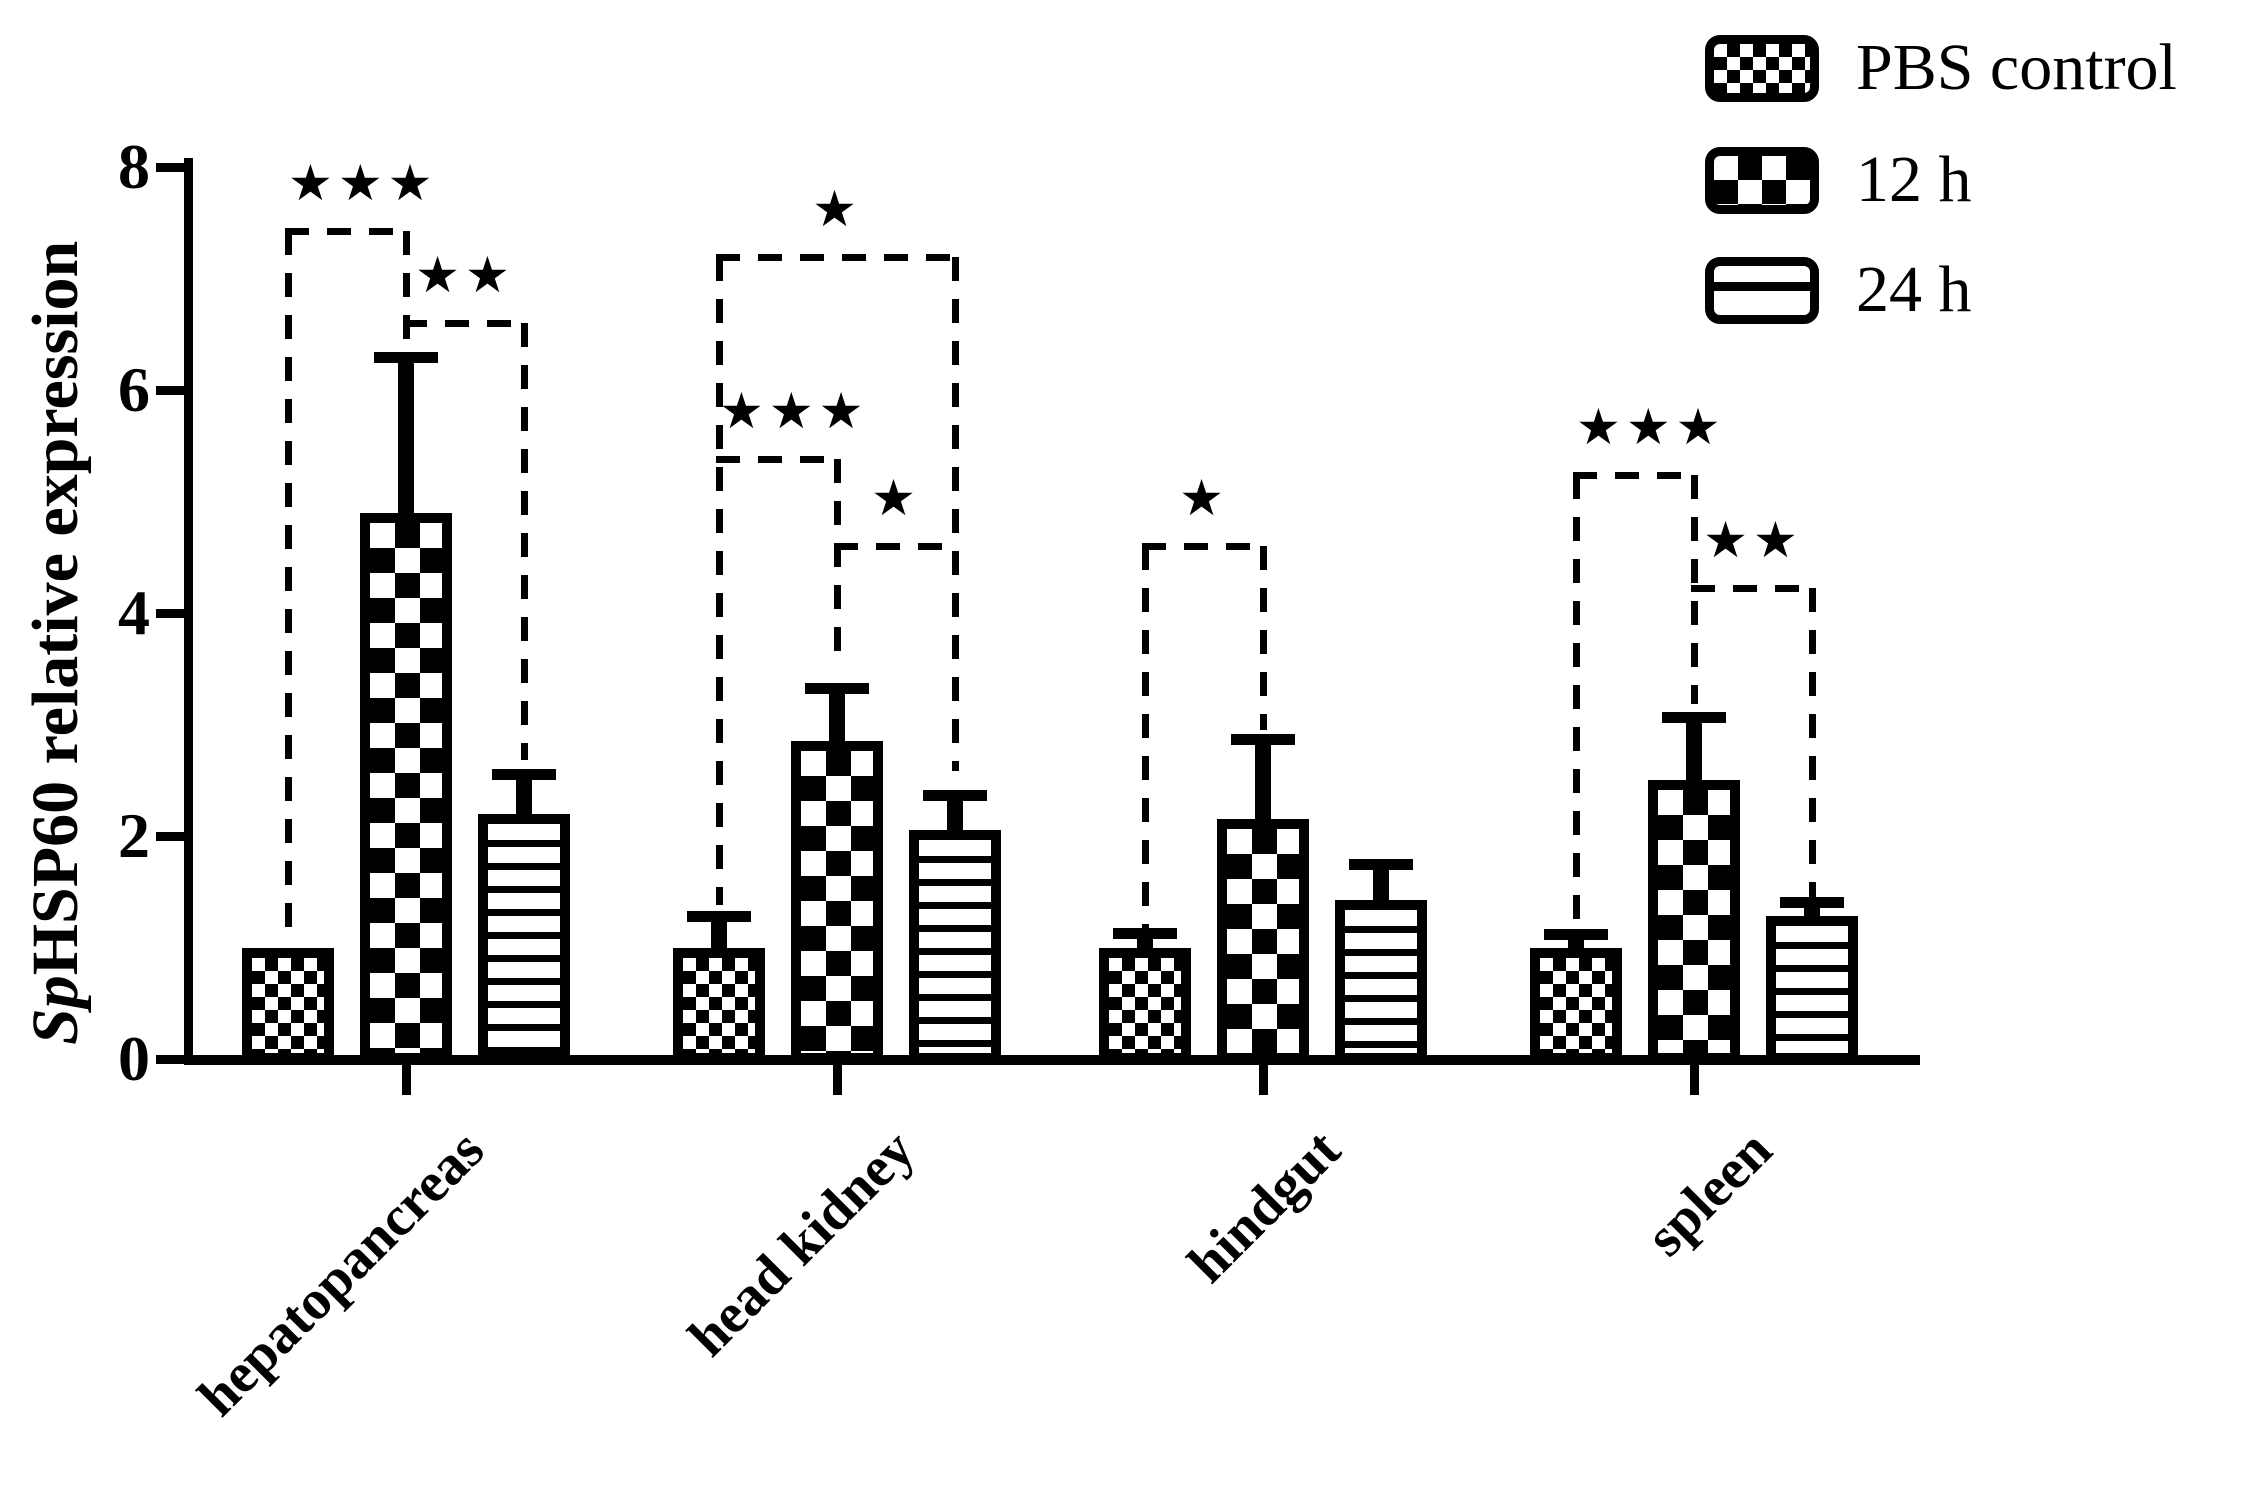  Describe the element at coordinates (1694, 921) in the screenshot. I see `bar-spleen-12-h` at that location.